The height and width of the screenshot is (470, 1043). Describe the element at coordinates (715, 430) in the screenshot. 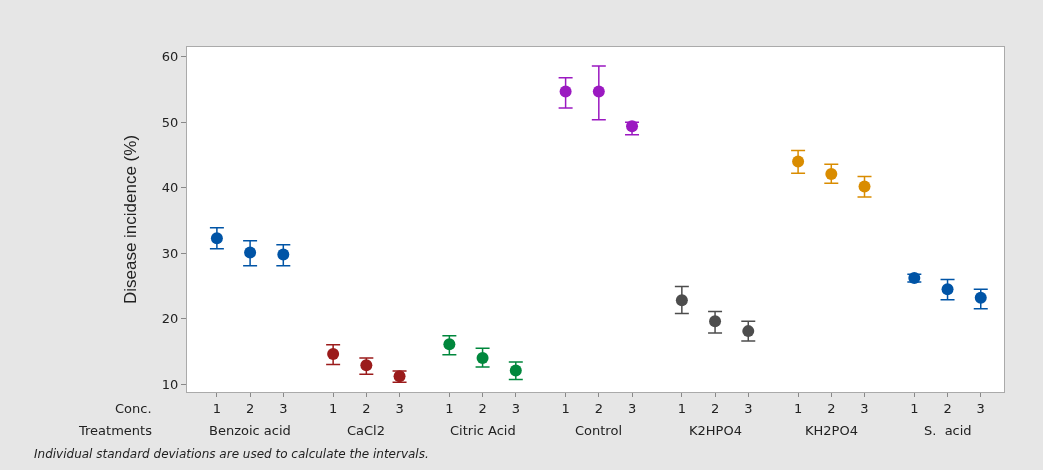

I see `text: K2HPO4` at that location.